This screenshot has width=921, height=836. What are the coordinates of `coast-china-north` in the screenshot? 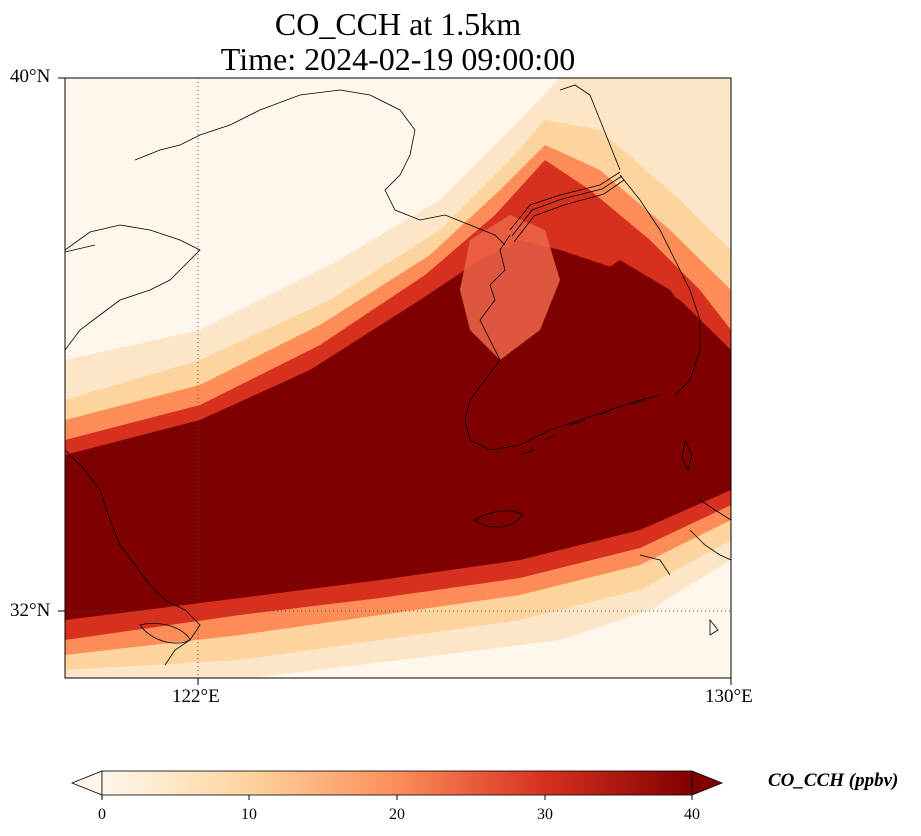 It's located at (320, 167).